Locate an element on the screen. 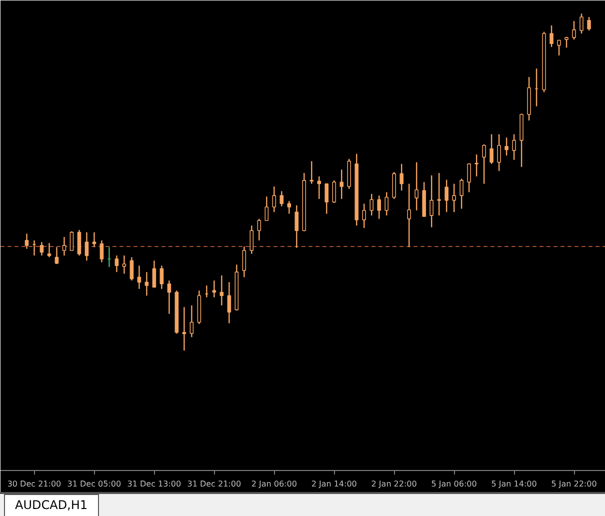 The width and height of the screenshot is (605, 516). x-tick-label: 31 Dec 21:00 is located at coordinates (214, 484).